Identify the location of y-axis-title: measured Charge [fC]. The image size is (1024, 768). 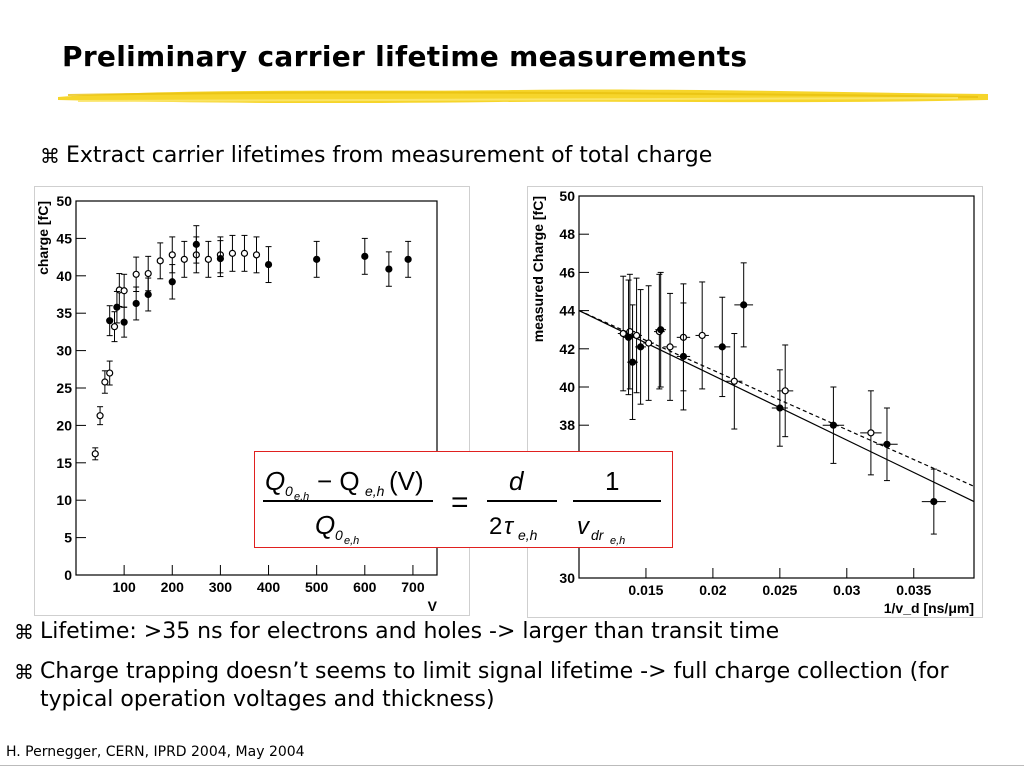
(538, 269).